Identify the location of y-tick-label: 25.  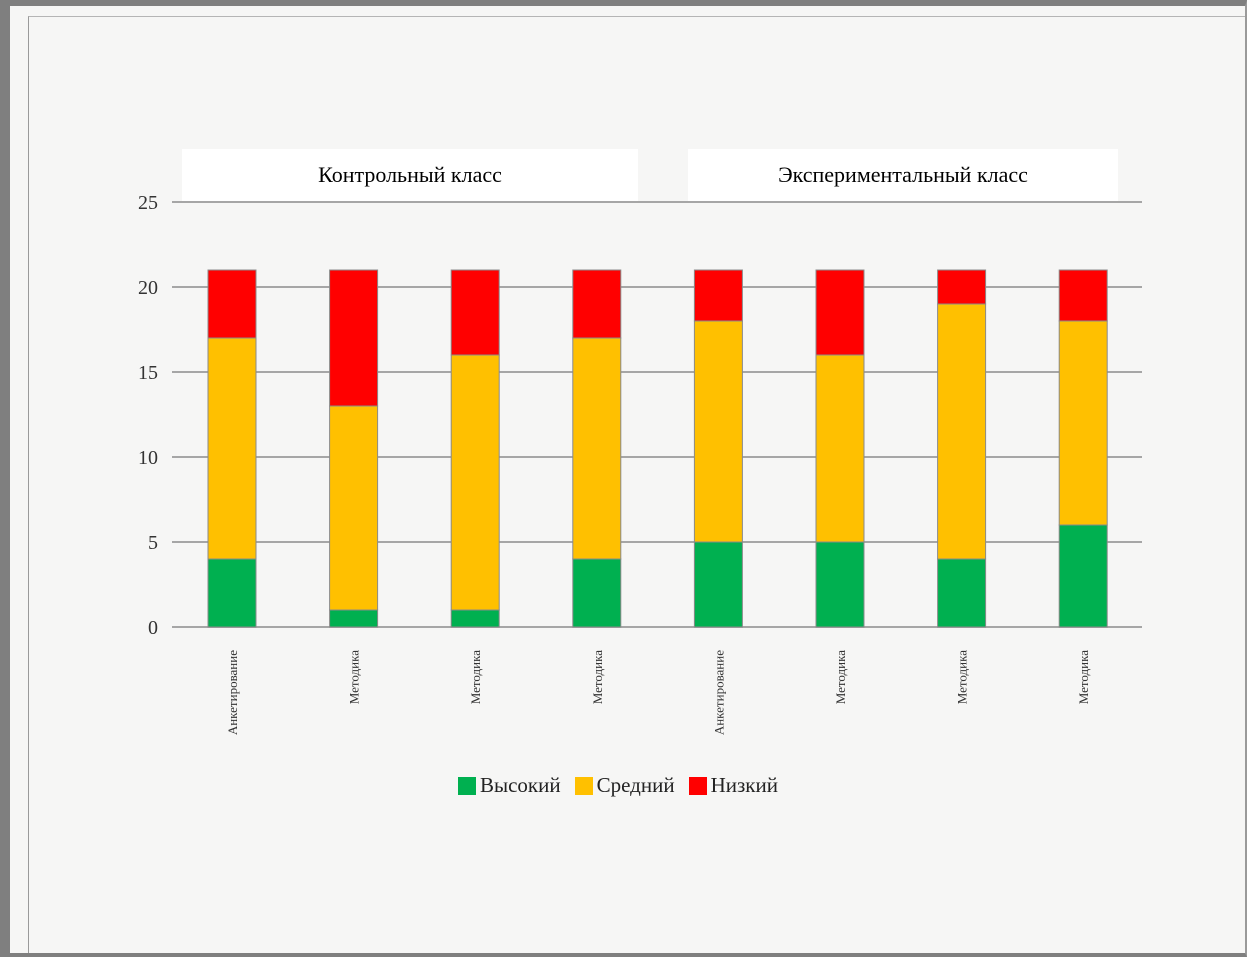
(148, 203).